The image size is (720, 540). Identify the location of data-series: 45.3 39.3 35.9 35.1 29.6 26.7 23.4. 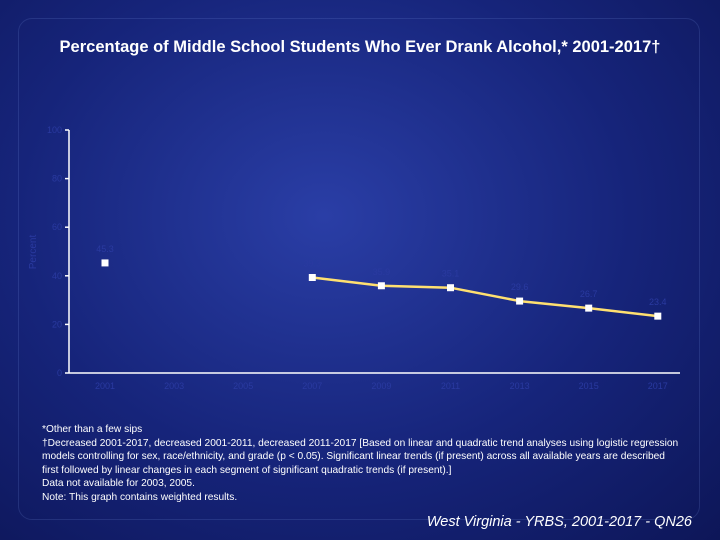
(381, 282).